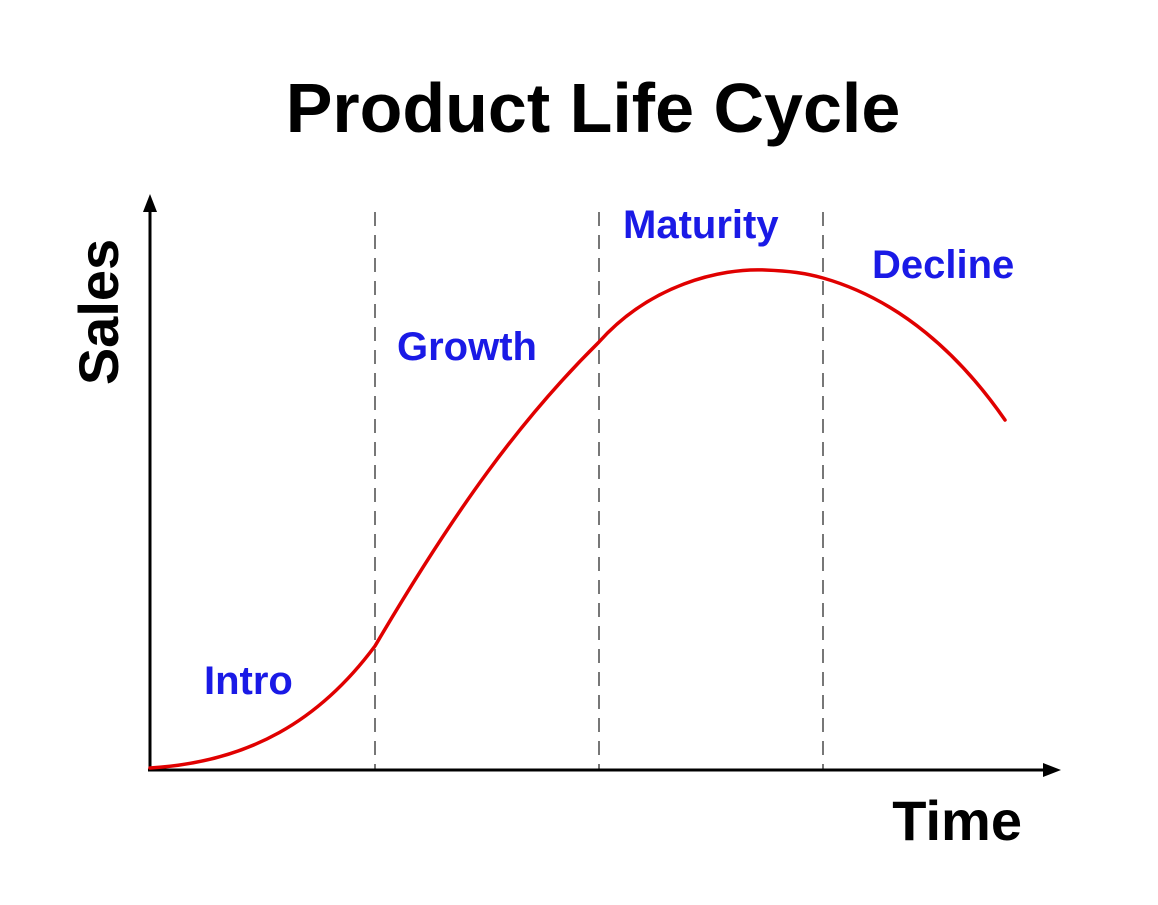  Describe the element at coordinates (701, 225) in the screenshot. I see `stage-label-maturity: Maturity` at that location.